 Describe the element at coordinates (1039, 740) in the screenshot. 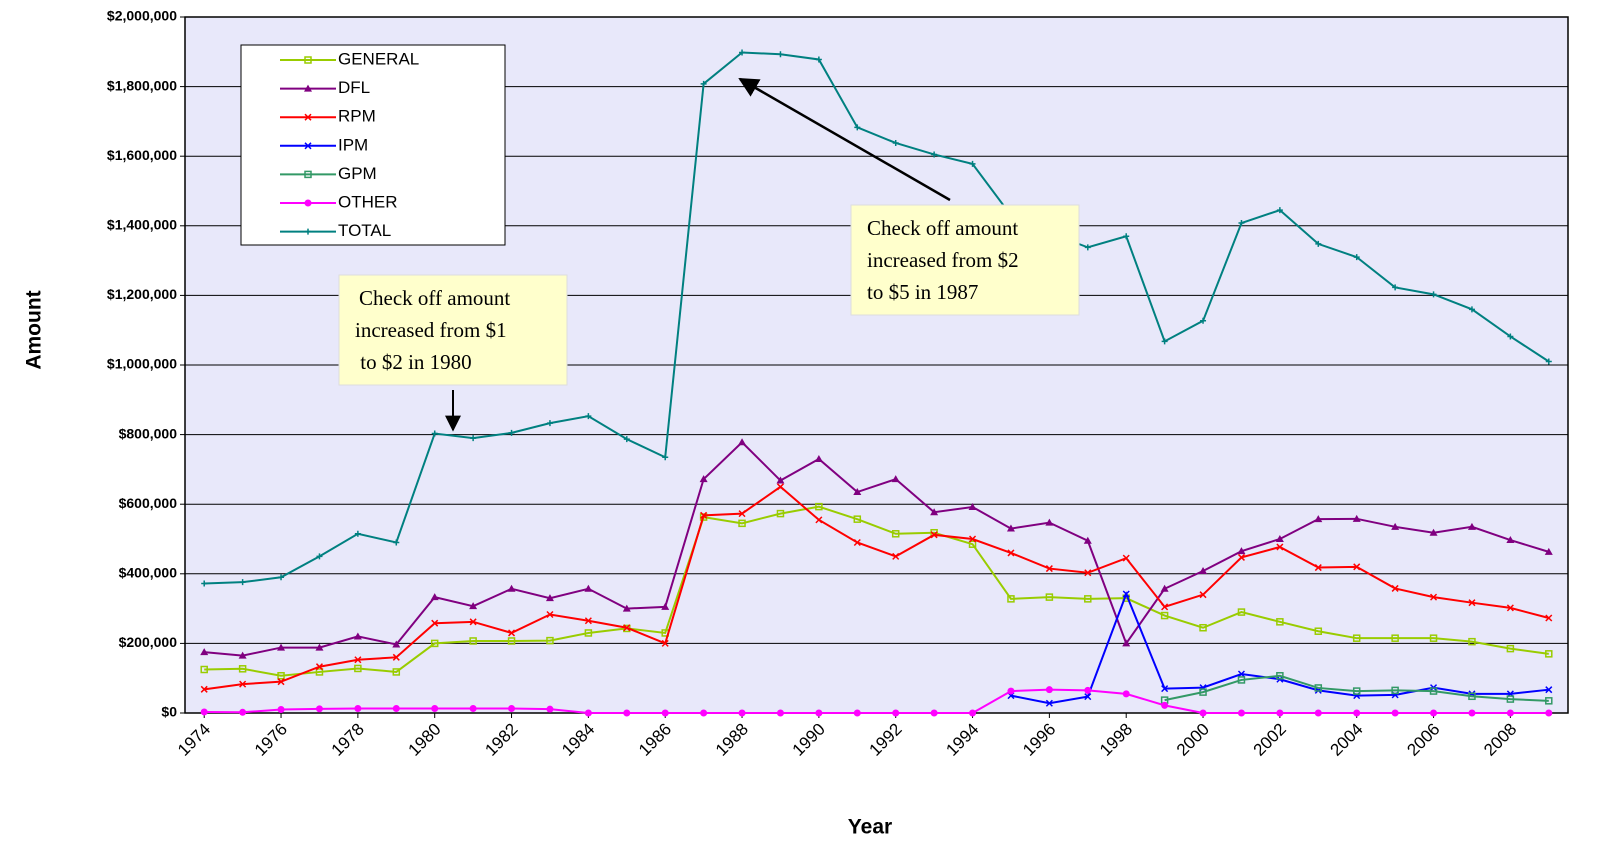

I see `x-tick-label: 1996` at that location.